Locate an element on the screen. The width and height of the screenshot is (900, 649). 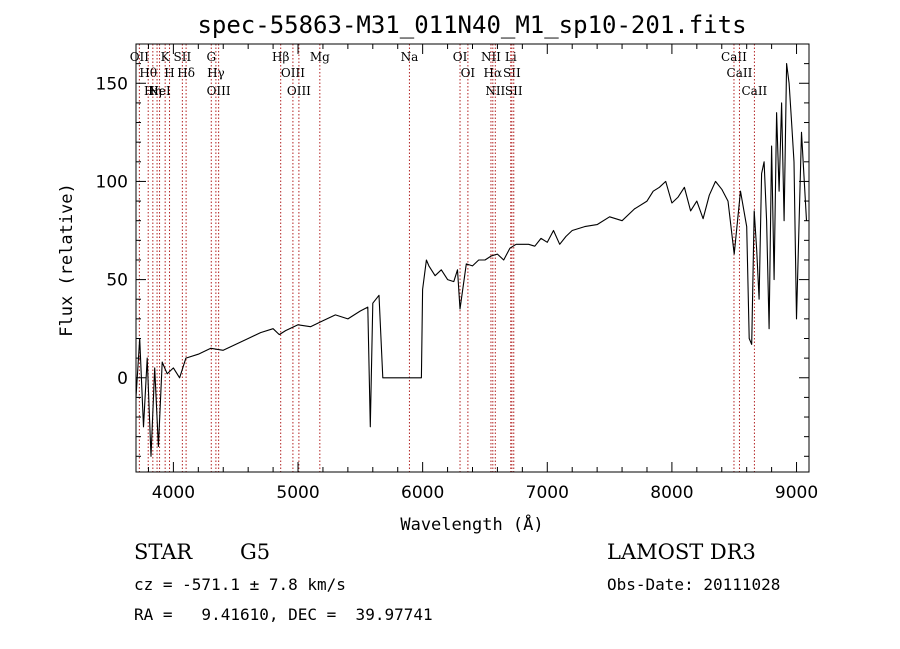
line-label: Hθ is located at coordinates (148, 73).